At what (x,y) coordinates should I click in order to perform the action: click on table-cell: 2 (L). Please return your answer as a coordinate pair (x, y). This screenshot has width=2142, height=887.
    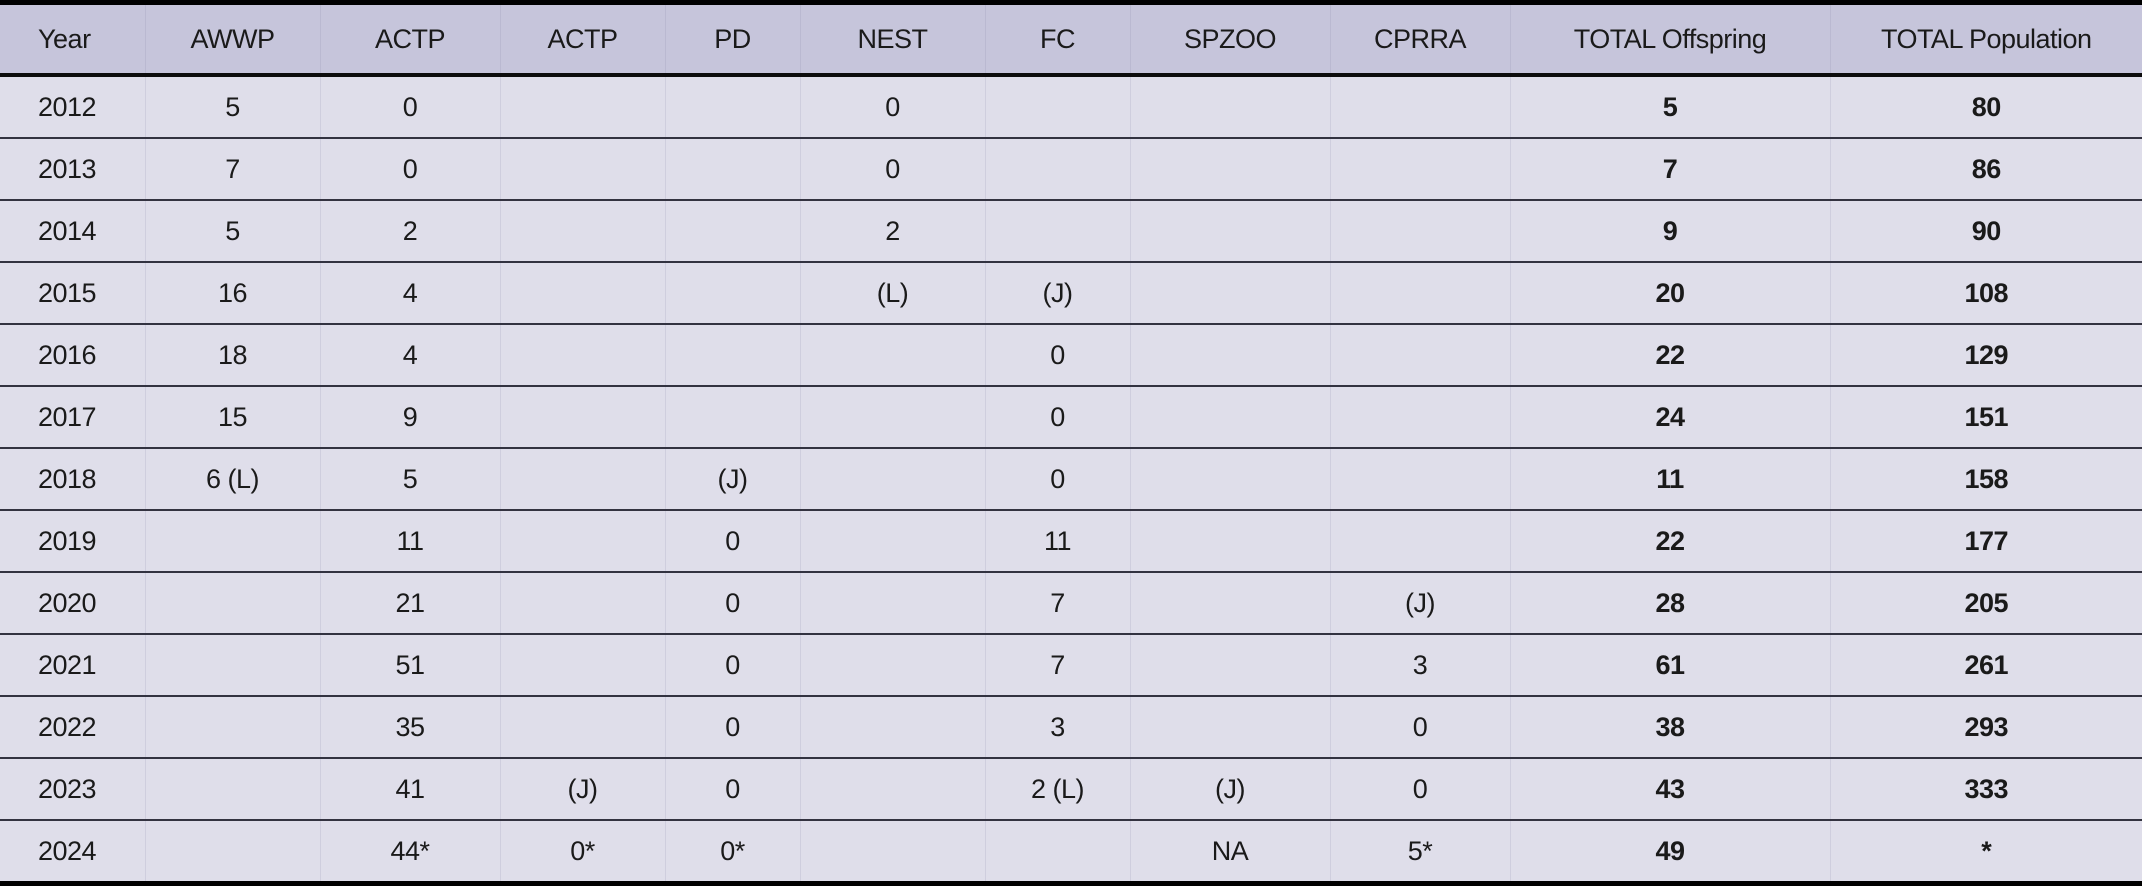
    Looking at the image, I should click on (1057, 789).